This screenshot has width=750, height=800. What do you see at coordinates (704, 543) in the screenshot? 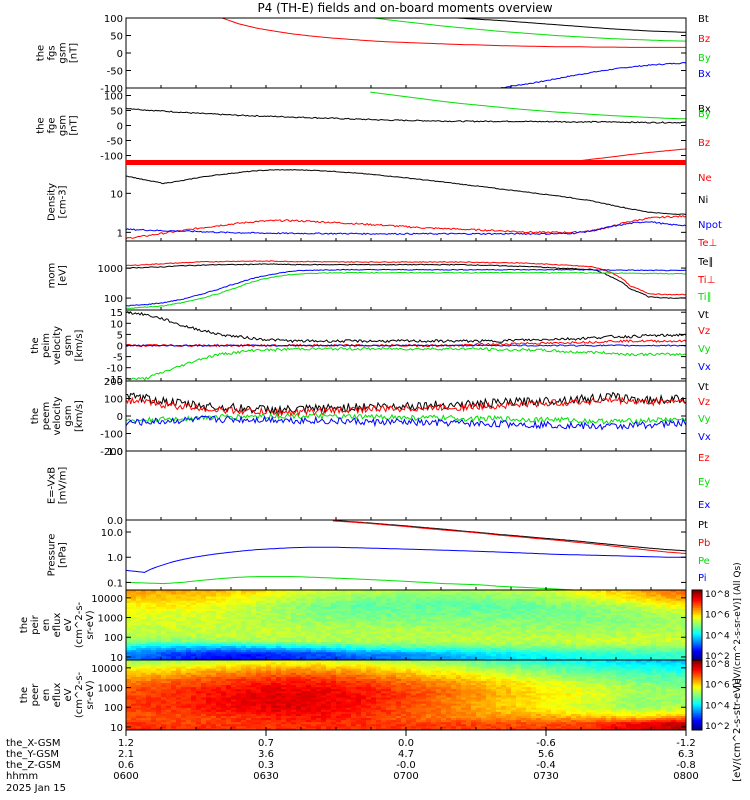
I see `legend-Pb: Pb` at bounding box center [704, 543].